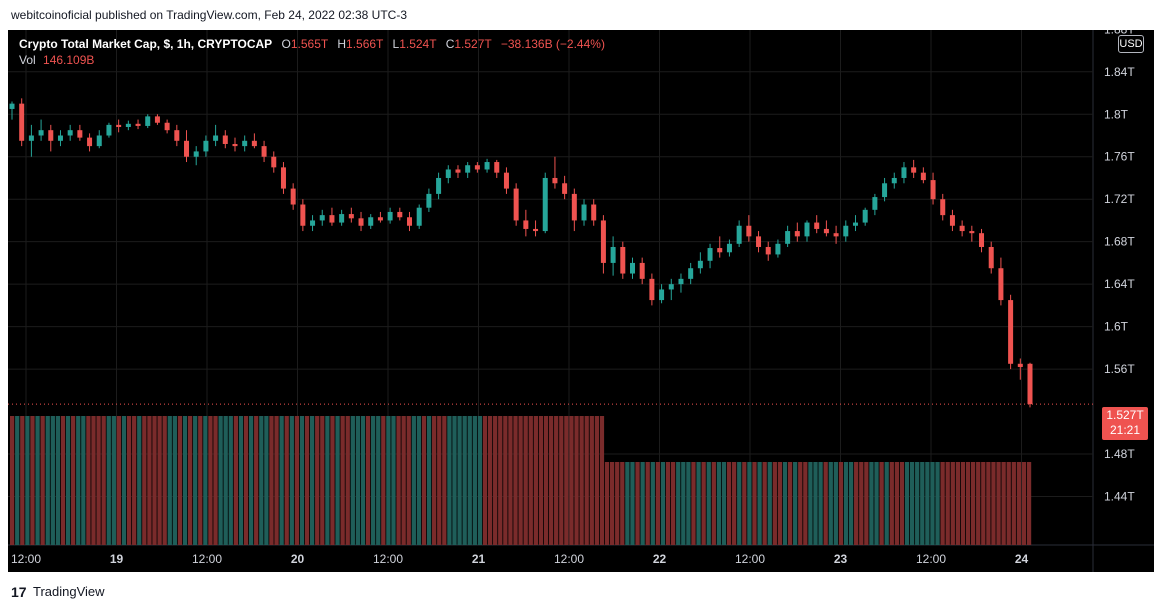 This screenshot has width=1164, height=608. I want to click on x-tick-label: 12:00, so click(750, 559).